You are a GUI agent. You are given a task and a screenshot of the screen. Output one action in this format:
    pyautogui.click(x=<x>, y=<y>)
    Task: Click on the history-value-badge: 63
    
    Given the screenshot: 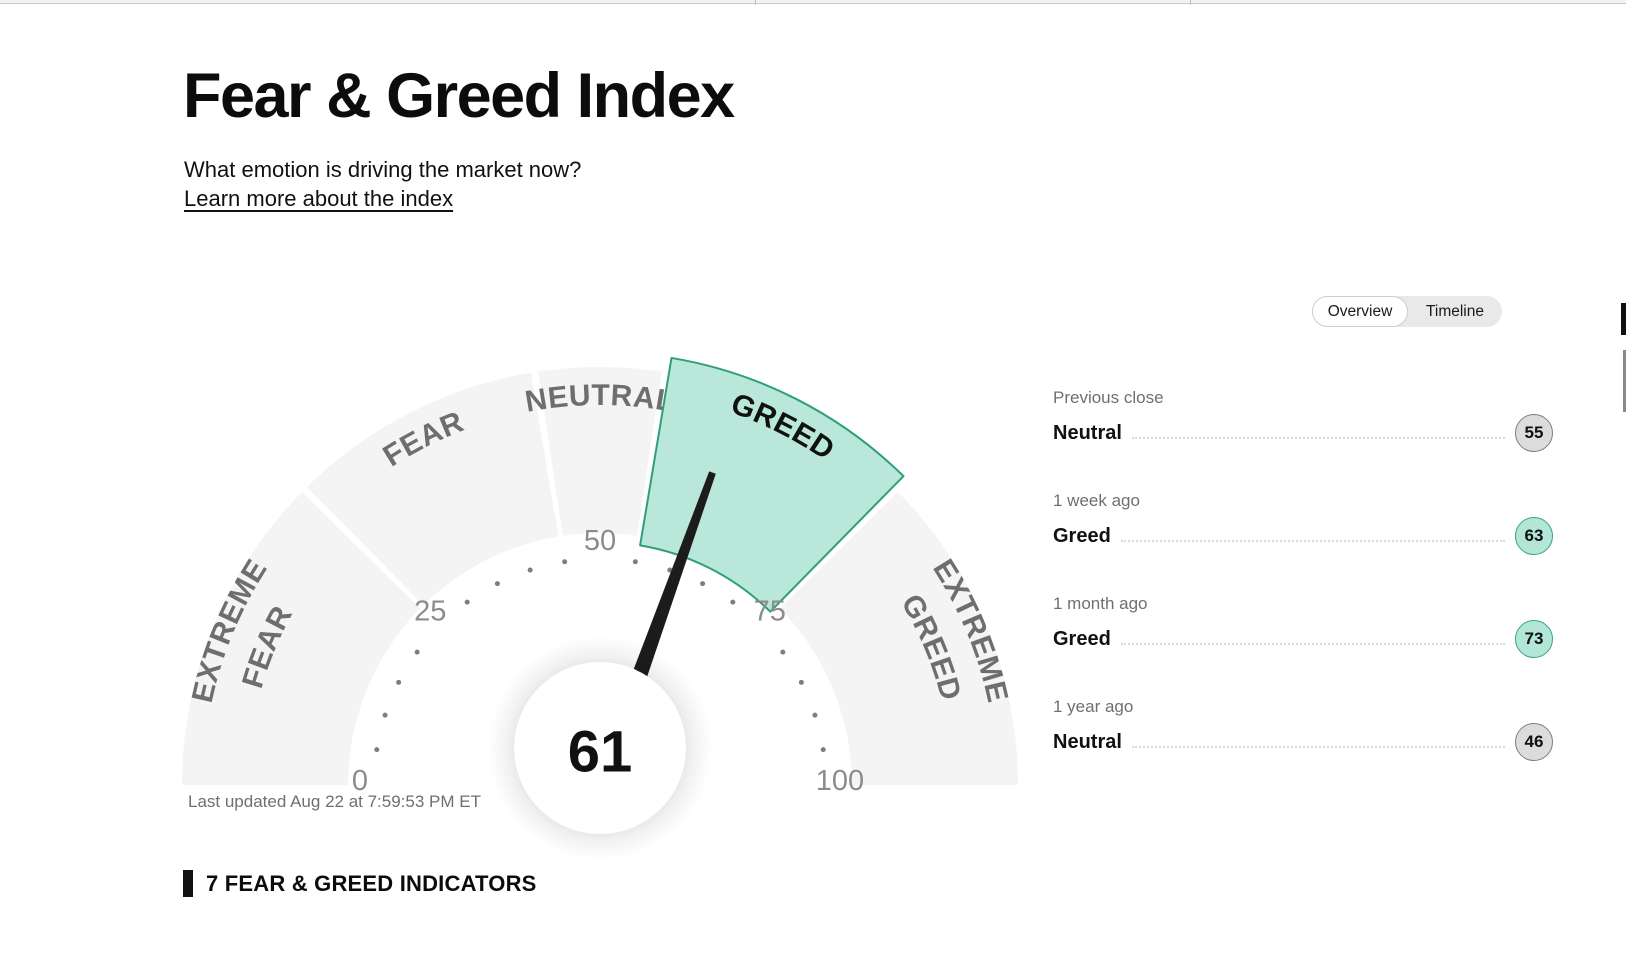 What is the action you would take?
    pyautogui.click(x=1534, y=536)
    